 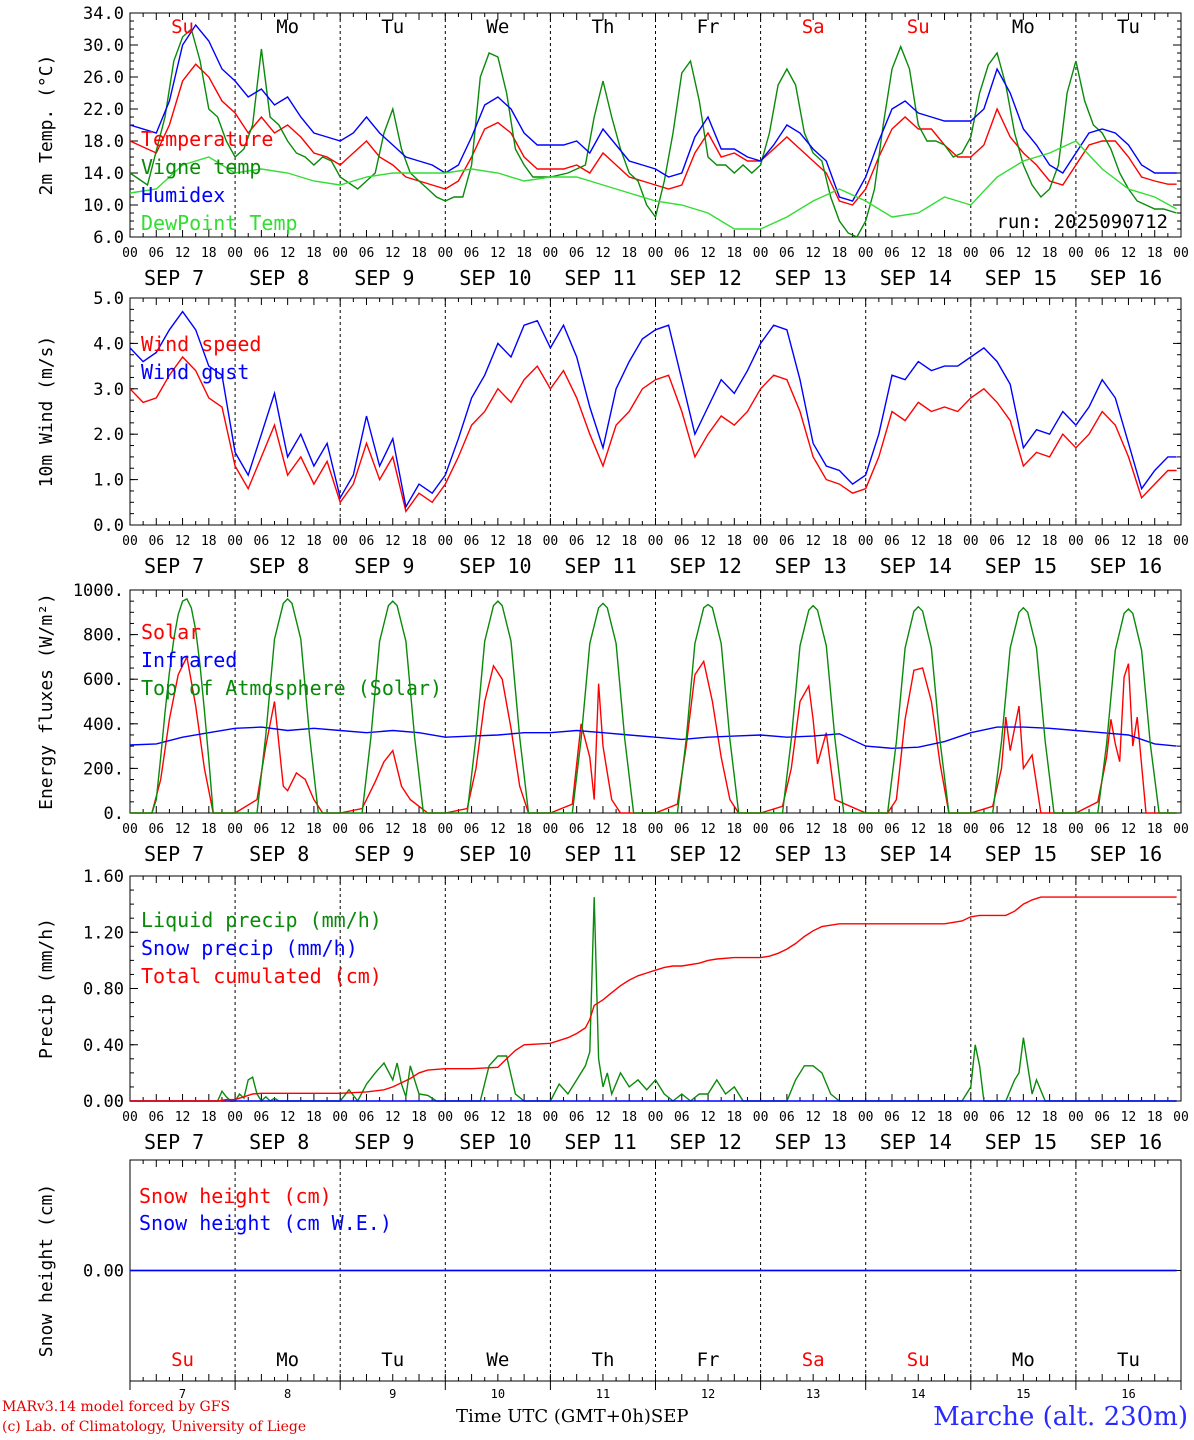 I want to click on x-date-label: SEP 12, so click(x=706, y=1142).